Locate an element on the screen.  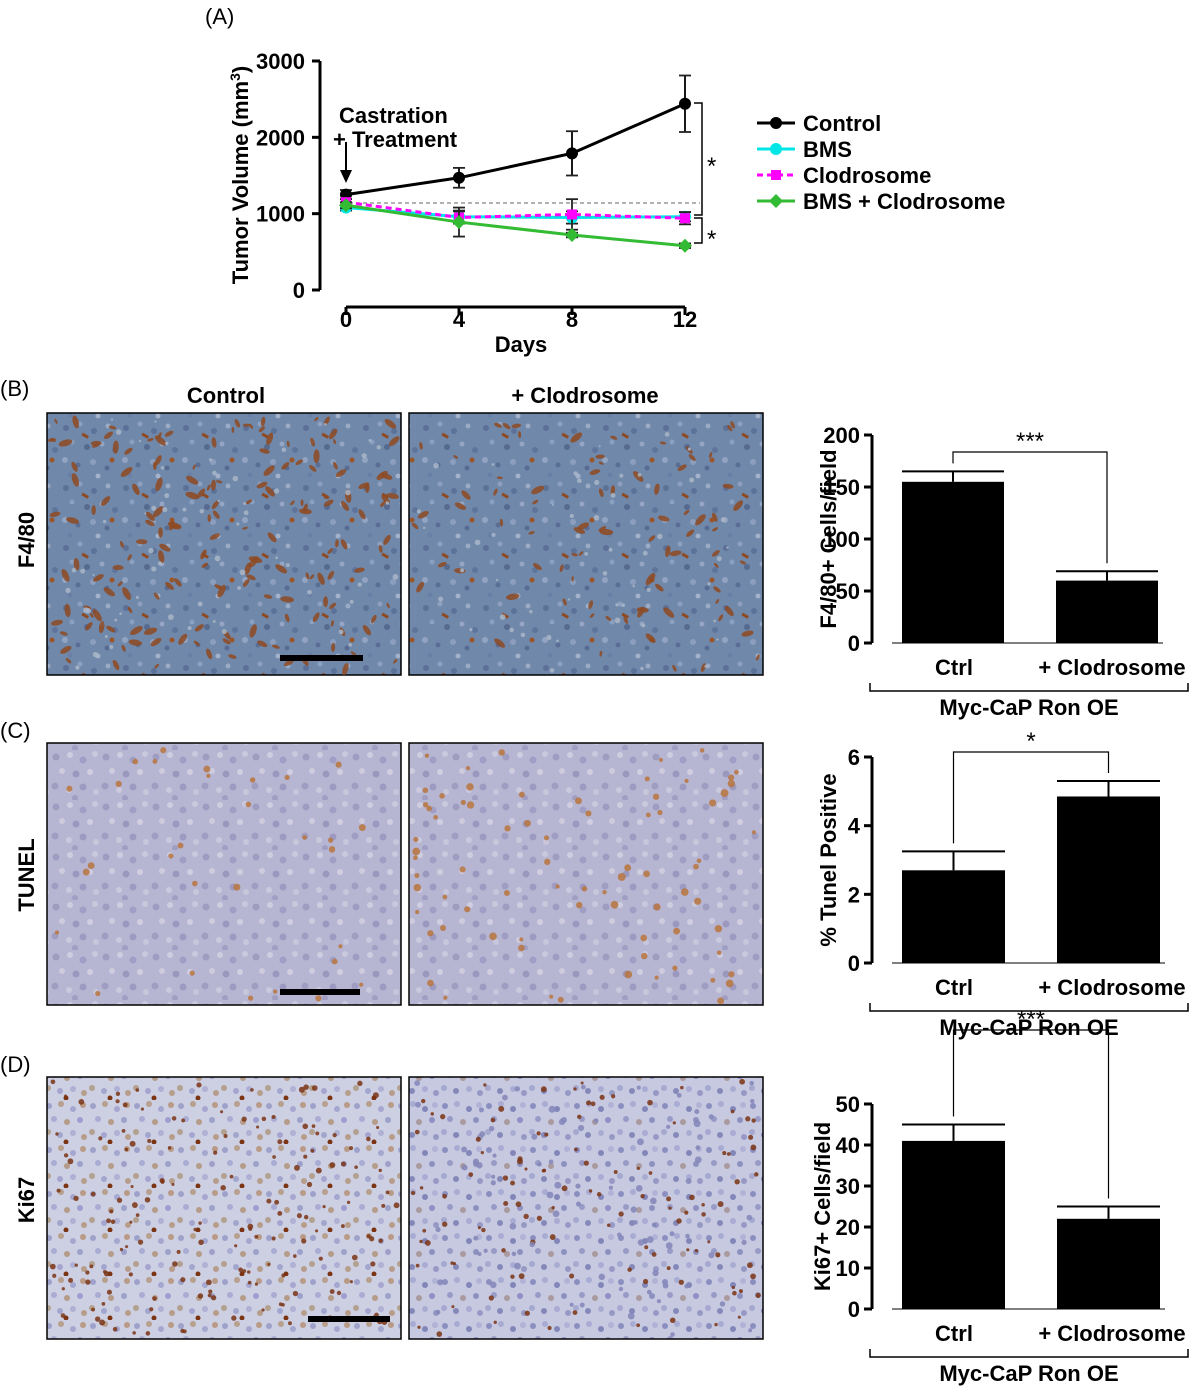
x-tick-label-a: 4 is located at coordinates (459, 319).